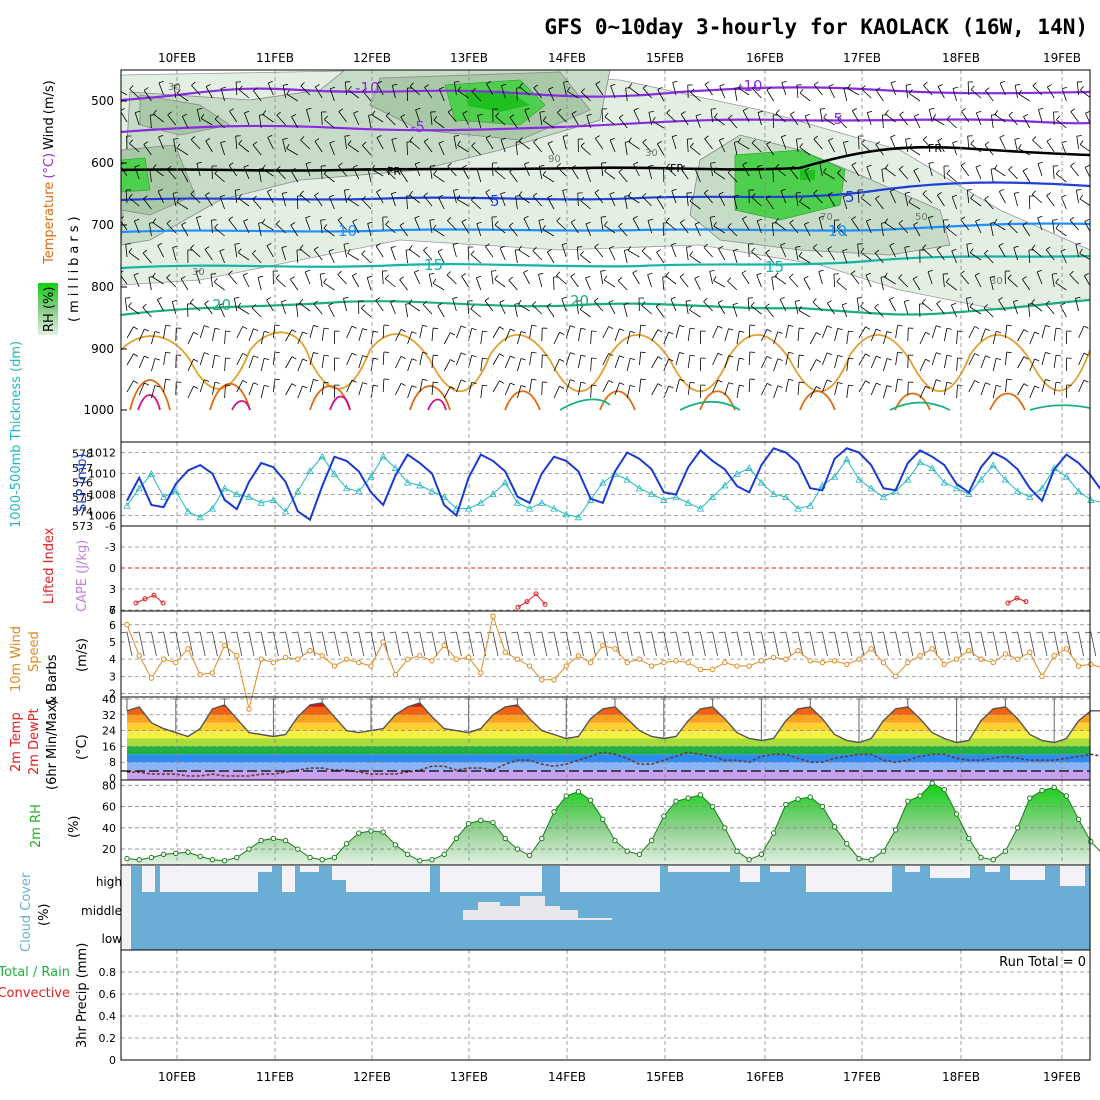 This screenshot has height=1100, width=1100. I want to click on label-temp-unit: (°C), so click(82, 747).